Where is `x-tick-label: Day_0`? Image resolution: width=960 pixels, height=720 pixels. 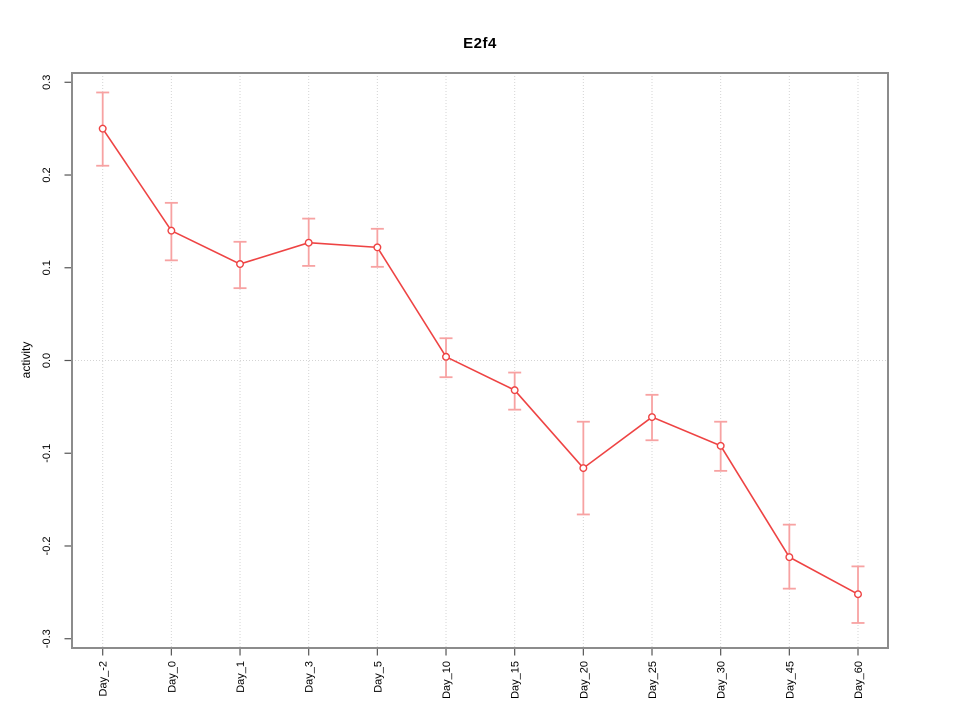 x-tick-label: Day_0 is located at coordinates (172, 677).